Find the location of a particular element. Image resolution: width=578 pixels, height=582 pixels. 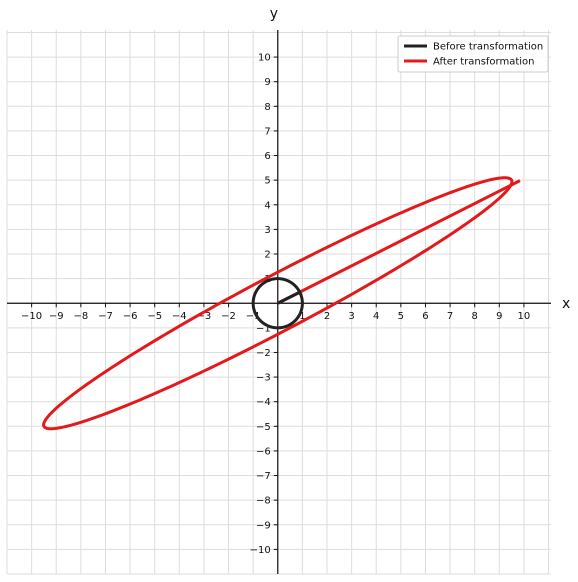

x-tick-label: 8 is located at coordinates (475, 316).